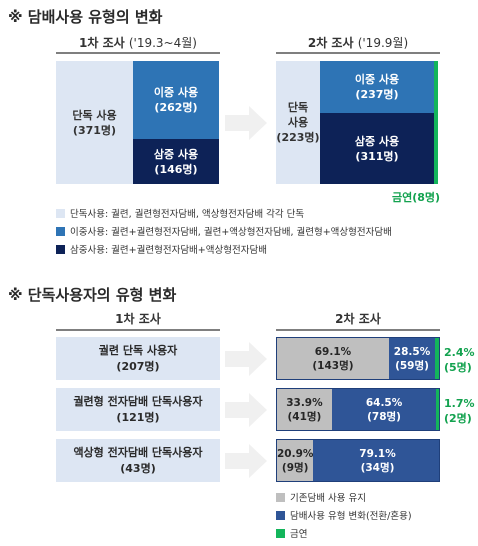  Describe the element at coordinates (138, 366) in the screenshot. I see `row1-category-count: (207명)` at that location.